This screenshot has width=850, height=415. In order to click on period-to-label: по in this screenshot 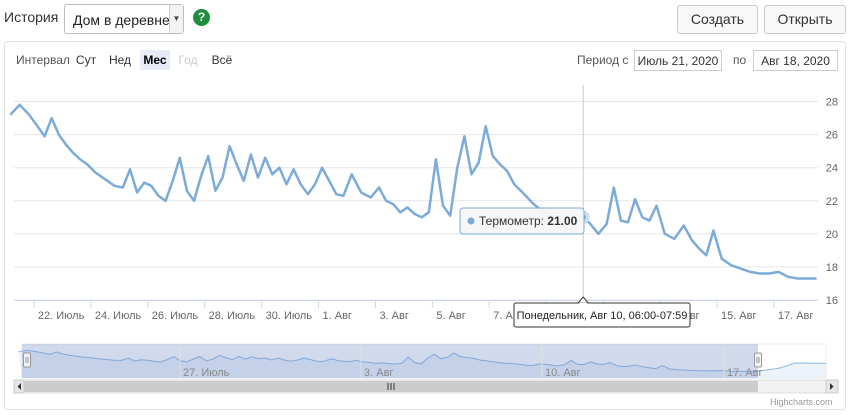, I will do `click(740, 60)`.